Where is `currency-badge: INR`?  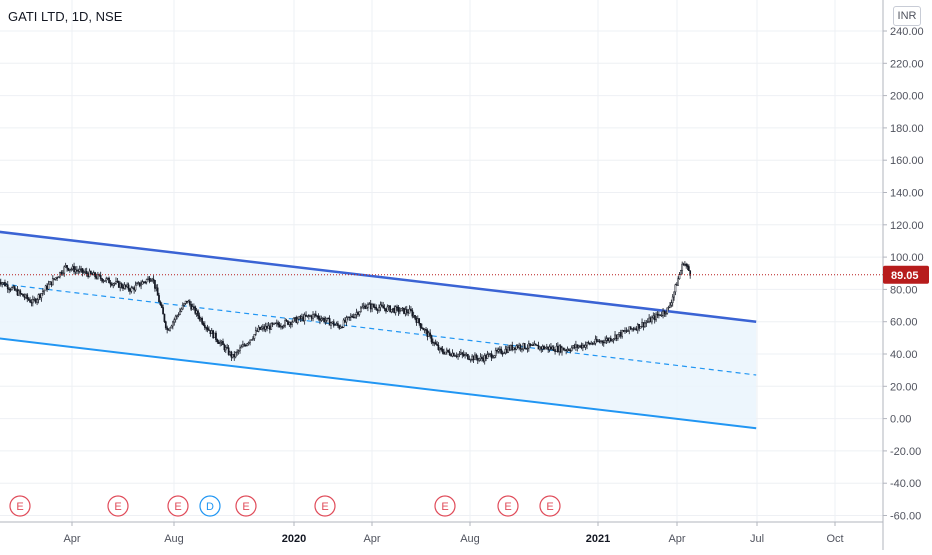 currency-badge: INR is located at coordinates (907, 16).